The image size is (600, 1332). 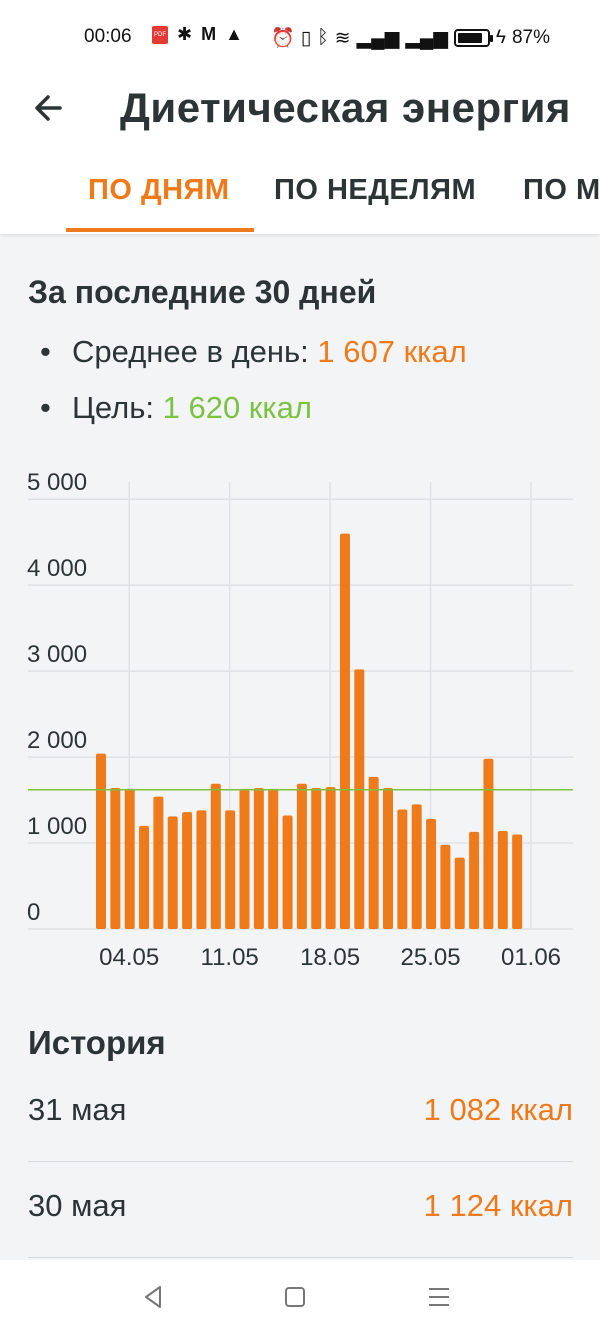 What do you see at coordinates (230, 957) in the screenshot?
I see `x-tick-label: 11.05` at bounding box center [230, 957].